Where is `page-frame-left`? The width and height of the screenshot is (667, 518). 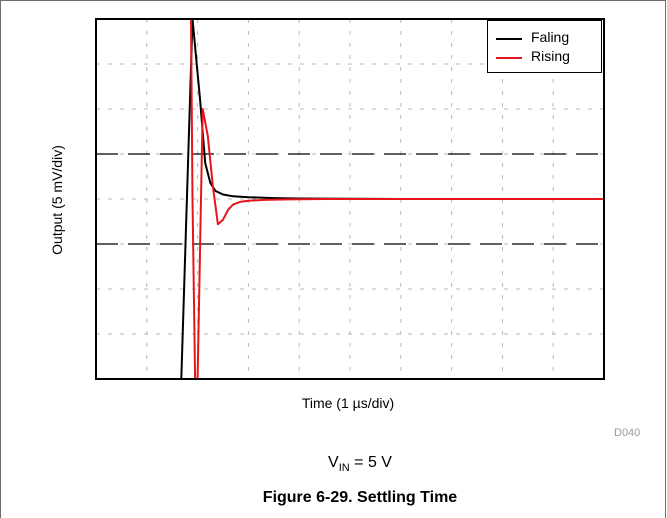
page-frame-left is located at coordinates (0, 259).